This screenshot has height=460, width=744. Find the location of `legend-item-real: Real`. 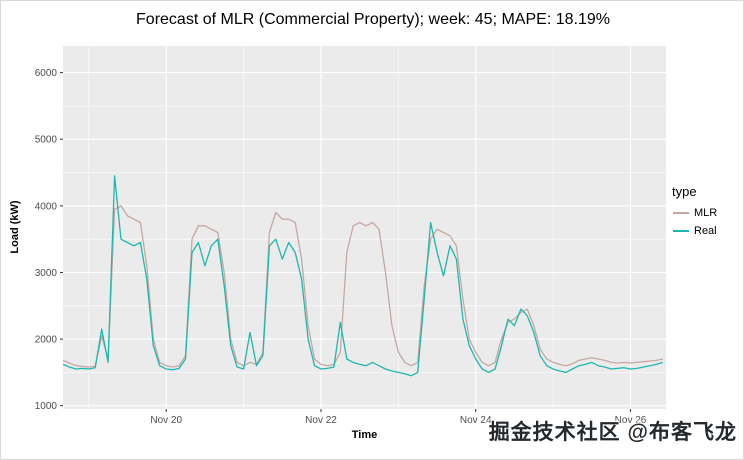

legend-item-real: Real is located at coordinates (694, 231).